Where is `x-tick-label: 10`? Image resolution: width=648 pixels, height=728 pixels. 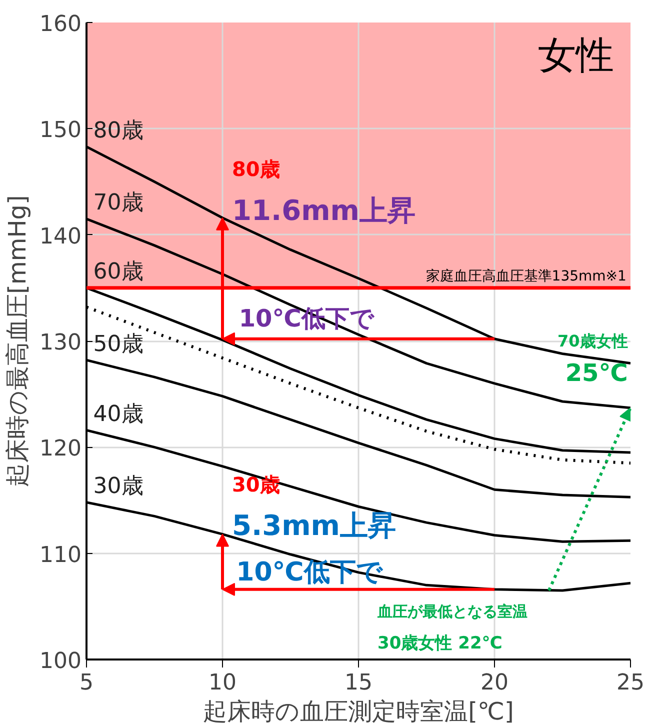
x-tick-label: 10 is located at coordinates (222, 683).